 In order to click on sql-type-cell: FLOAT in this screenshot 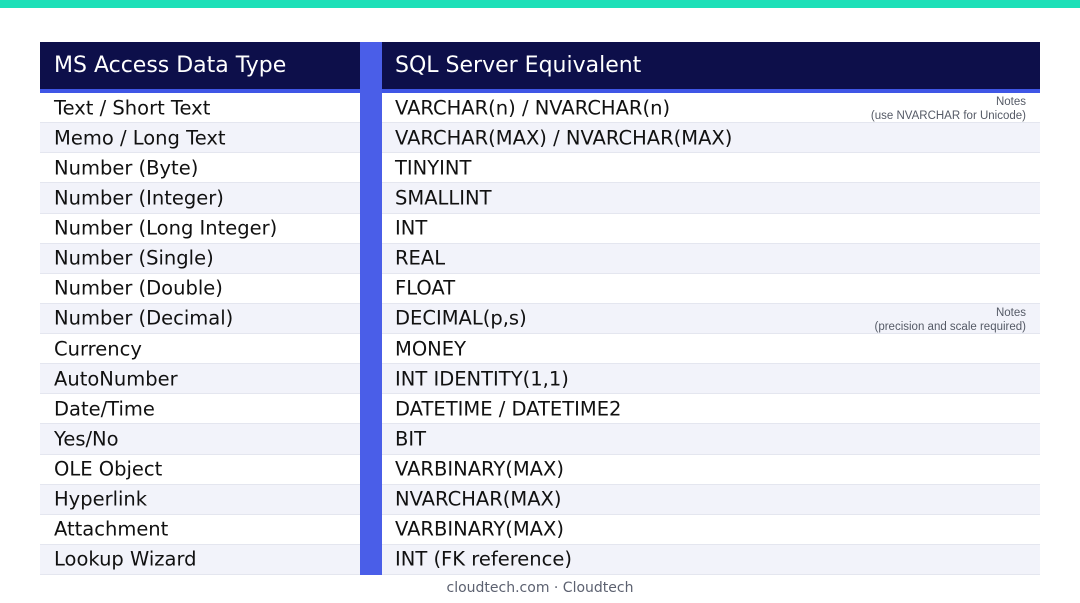, I will do `click(711, 288)`.